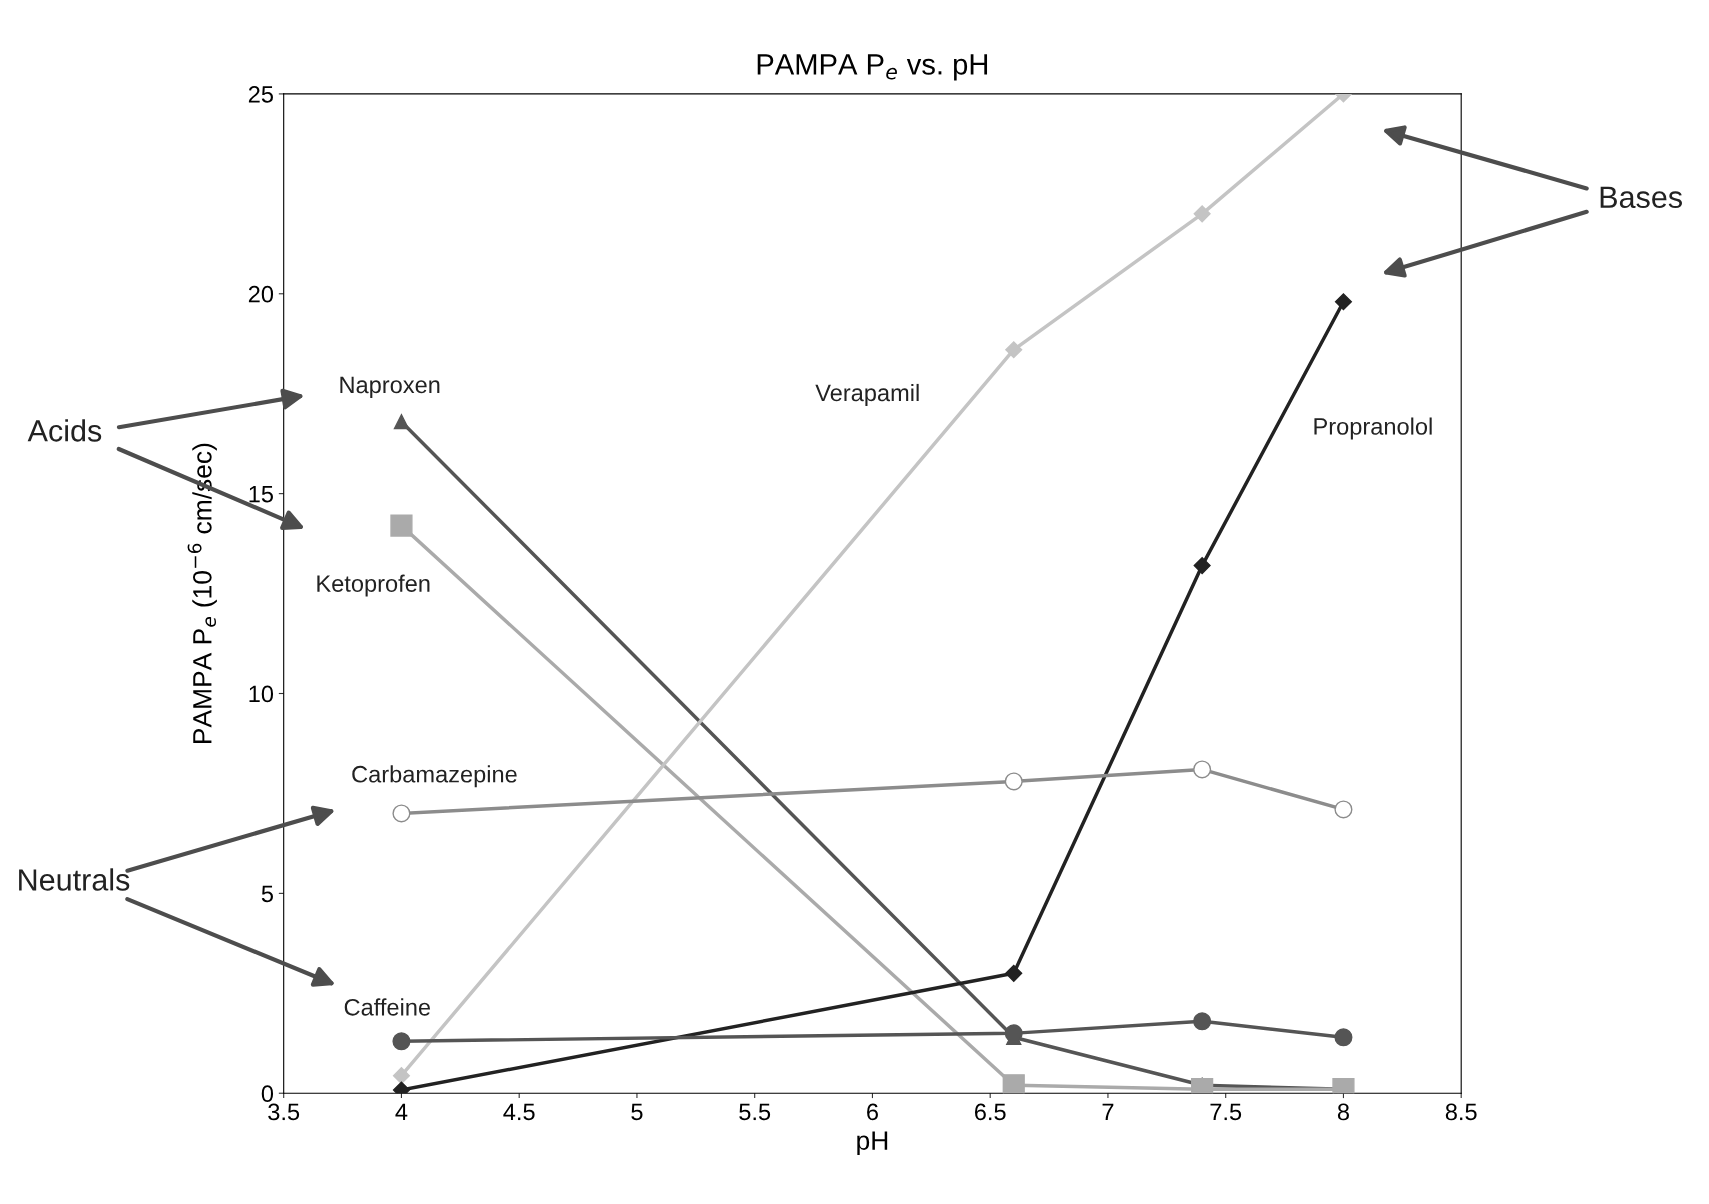 The width and height of the screenshot is (1709, 1204). What do you see at coordinates (267, 894) in the screenshot?
I see `y-tick-label: 5` at bounding box center [267, 894].